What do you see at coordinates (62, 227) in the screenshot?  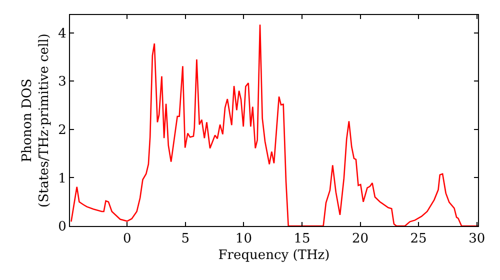 I see `y-tick-label: 0` at bounding box center [62, 227].